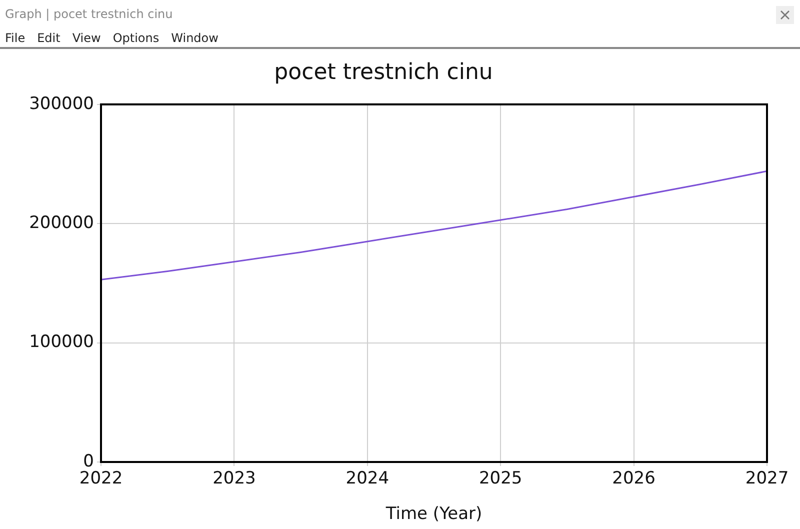 Image resolution: width=800 pixels, height=529 pixels. What do you see at coordinates (500, 478) in the screenshot?
I see `x-tick-label: 2025` at bounding box center [500, 478].